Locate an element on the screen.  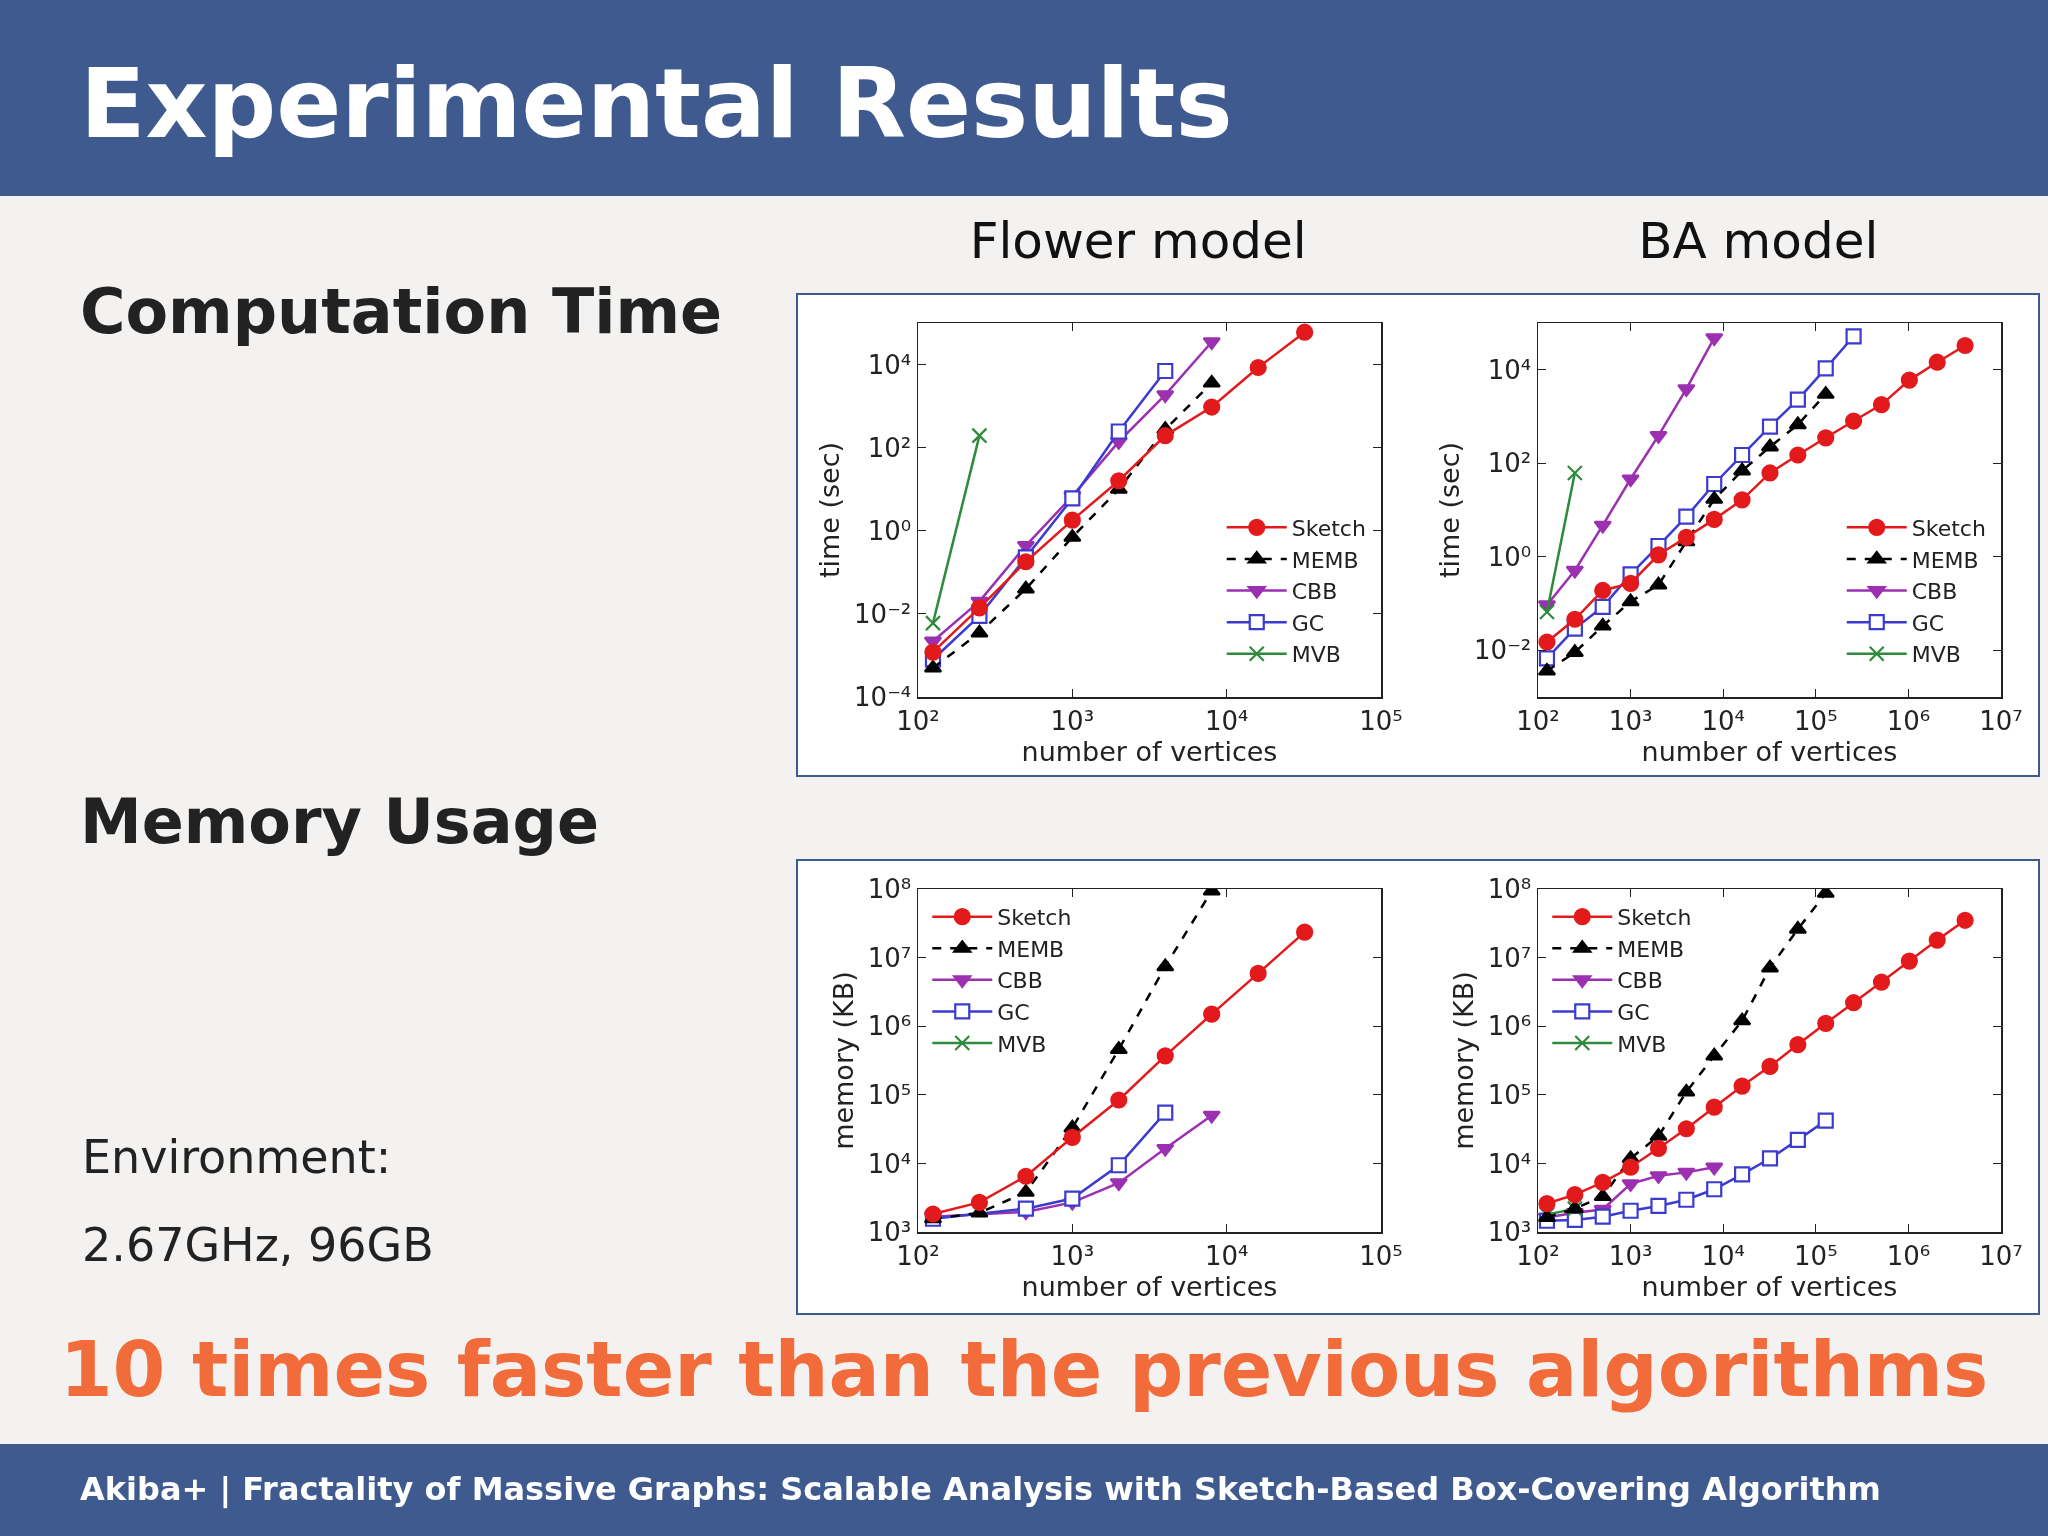
chart-title: Flower model is located at coordinates (1138, 241).